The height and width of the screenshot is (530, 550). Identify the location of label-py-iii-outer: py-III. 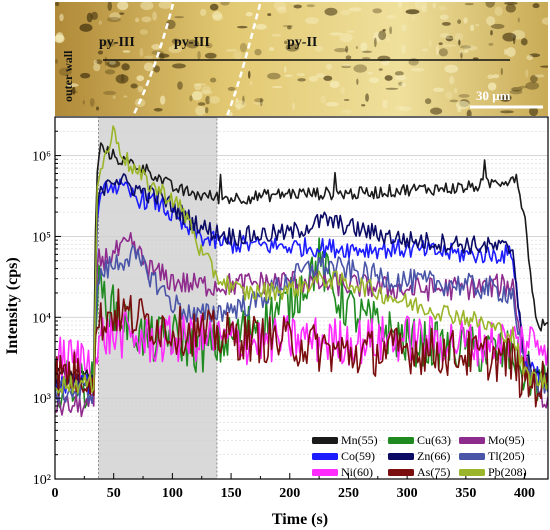
(117, 42).